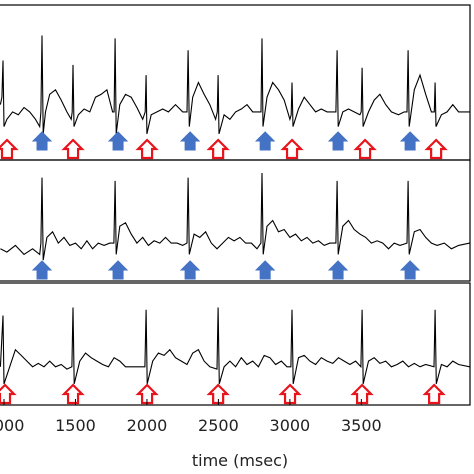  I want to click on x-tick-label: 2000, so click(147, 425).